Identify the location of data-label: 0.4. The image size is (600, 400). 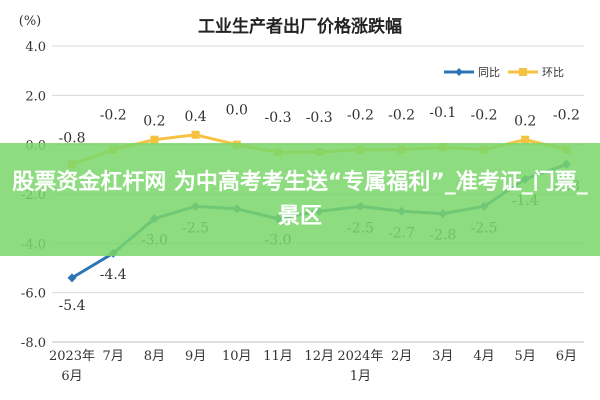
(195, 117).